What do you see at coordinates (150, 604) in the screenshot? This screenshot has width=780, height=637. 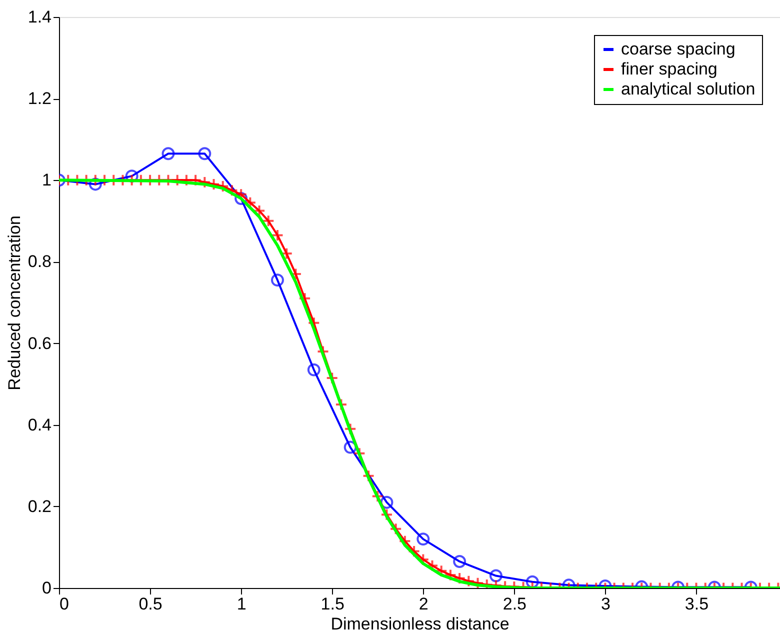 I see `x-tick-label: 0.5` at bounding box center [150, 604].